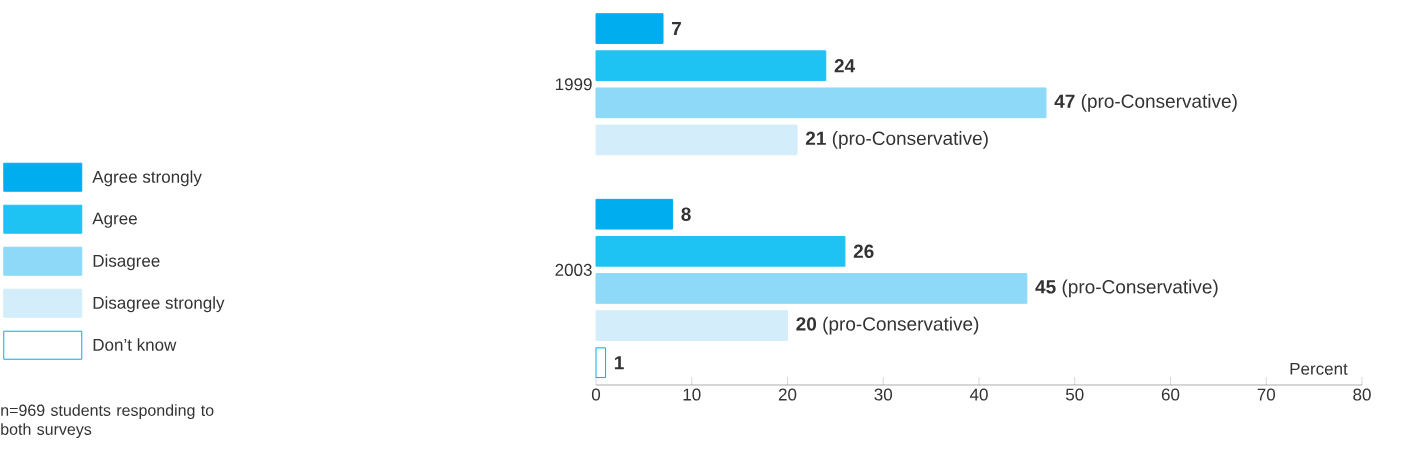  I want to click on x-tick-label: 80, so click(1362, 394).